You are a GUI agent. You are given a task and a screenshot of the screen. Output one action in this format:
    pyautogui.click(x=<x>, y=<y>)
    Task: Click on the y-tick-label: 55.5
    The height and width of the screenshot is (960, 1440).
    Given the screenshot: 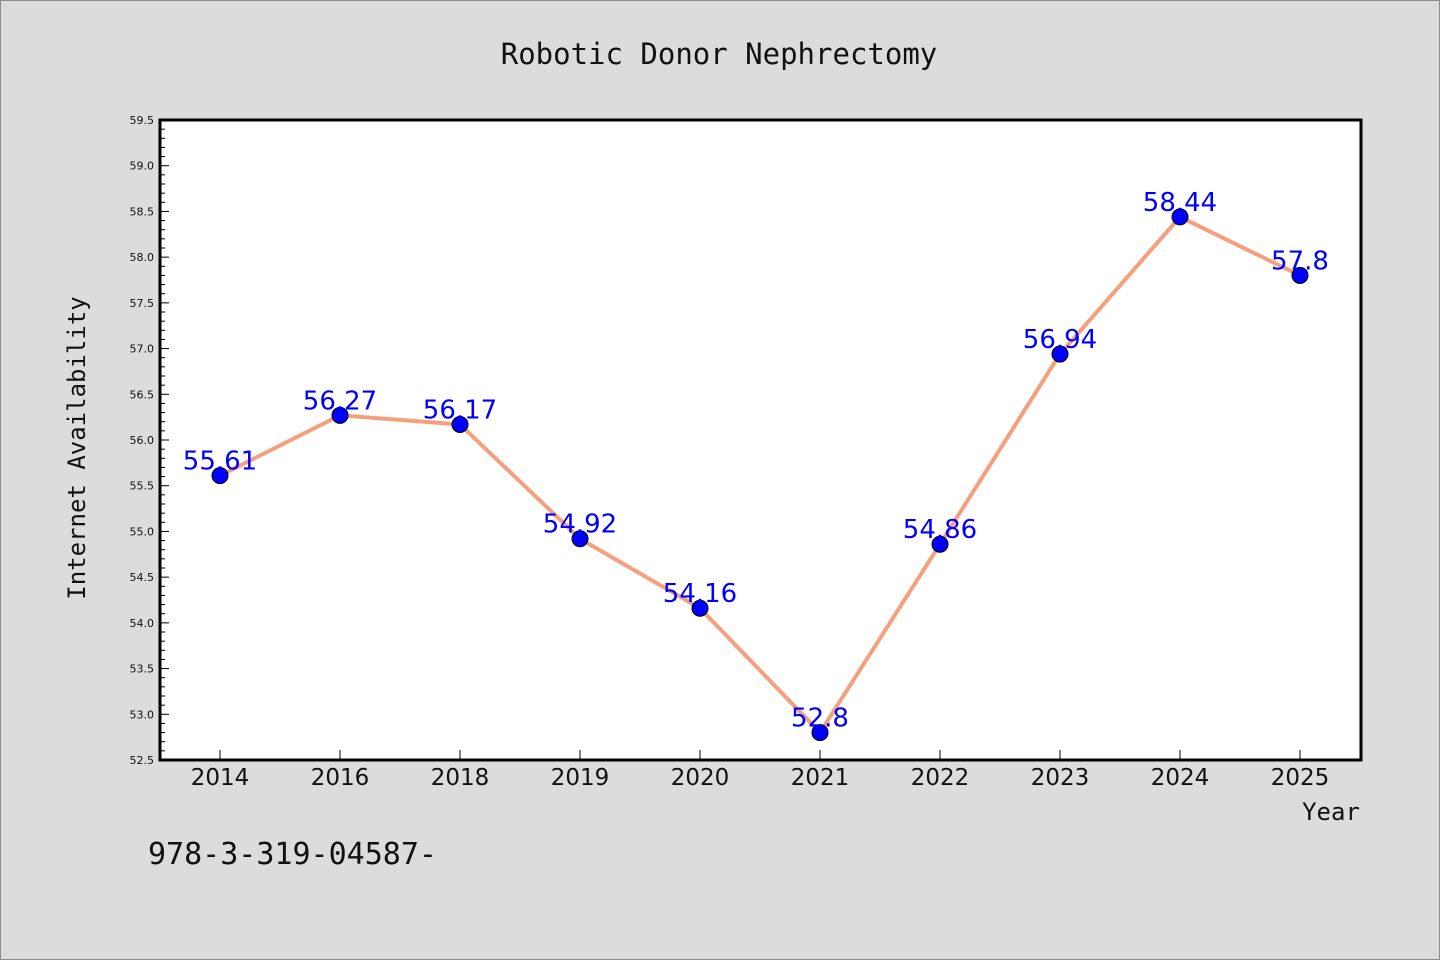 What is the action you would take?
    pyautogui.click(x=142, y=486)
    